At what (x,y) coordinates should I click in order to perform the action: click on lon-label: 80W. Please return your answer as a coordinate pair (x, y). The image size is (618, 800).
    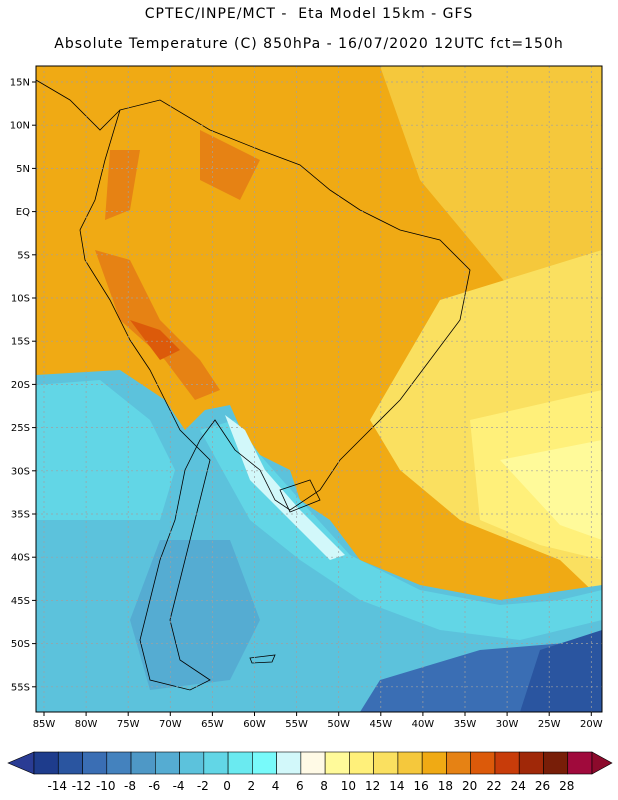
    Looking at the image, I should click on (86, 724).